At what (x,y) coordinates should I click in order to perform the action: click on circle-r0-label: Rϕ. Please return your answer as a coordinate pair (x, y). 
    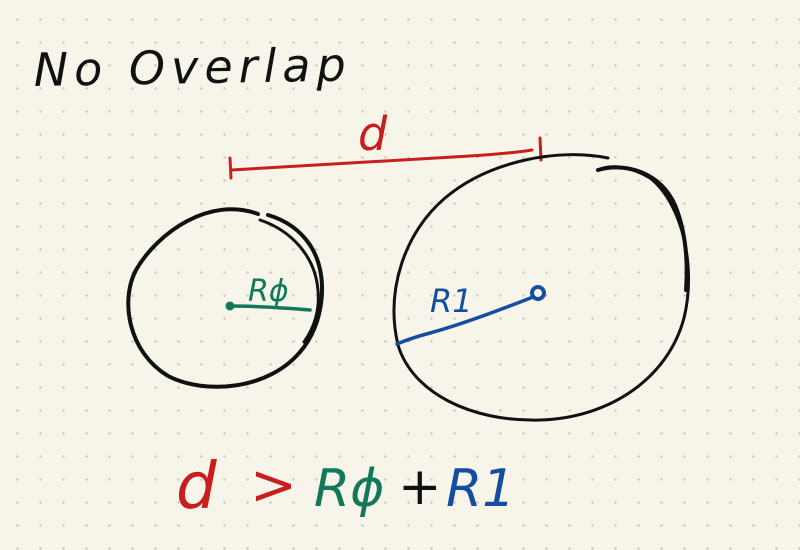
    Looking at the image, I should click on (268, 291).